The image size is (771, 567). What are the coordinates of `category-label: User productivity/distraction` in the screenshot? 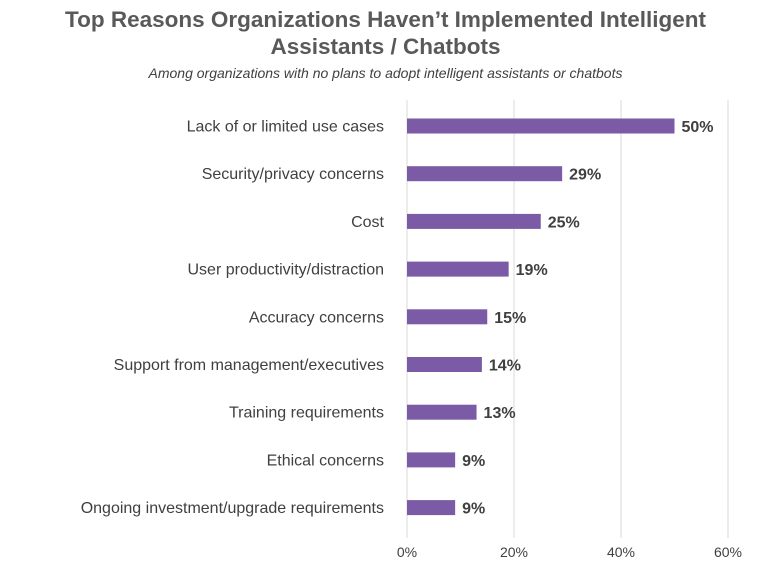 It's located at (285, 270).